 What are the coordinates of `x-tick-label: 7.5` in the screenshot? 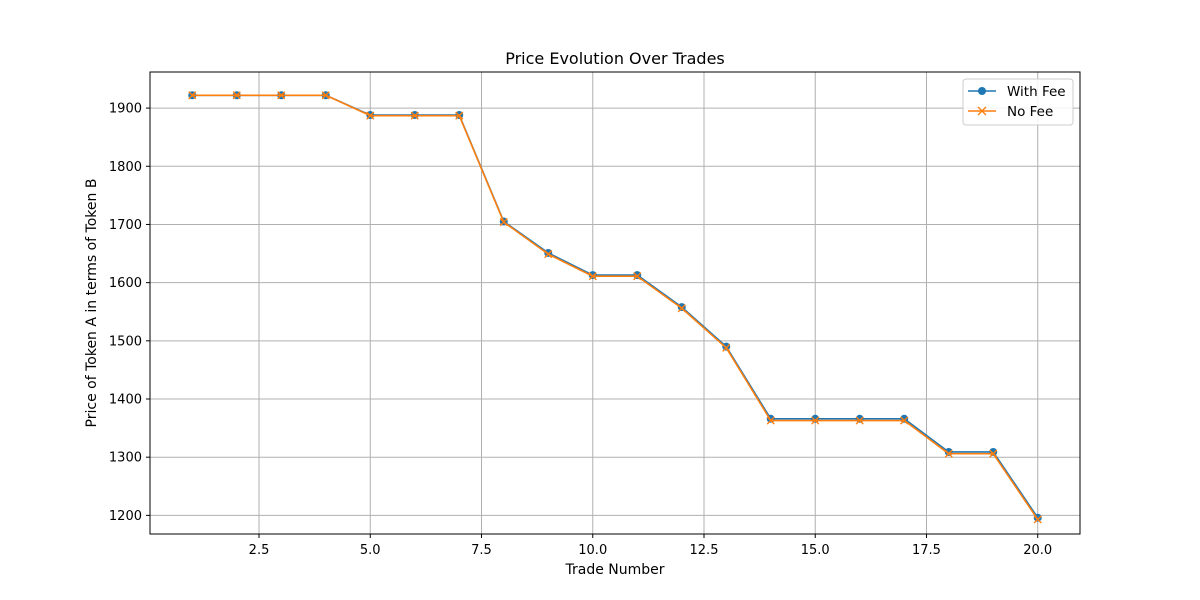 It's located at (481, 550).